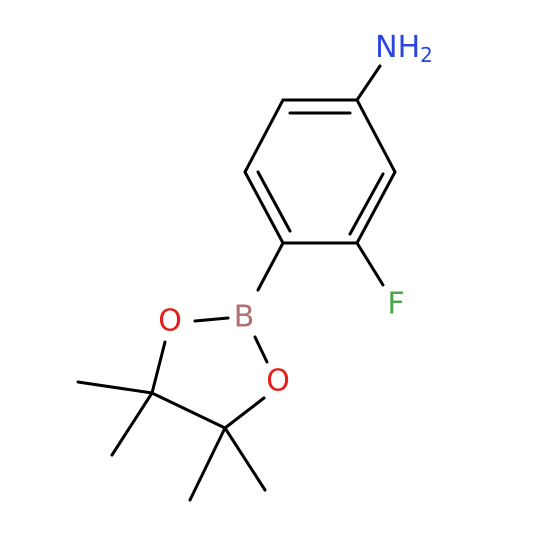 The height and width of the screenshot is (533, 533). I want to click on atom-label: NH2, so click(404, 48).